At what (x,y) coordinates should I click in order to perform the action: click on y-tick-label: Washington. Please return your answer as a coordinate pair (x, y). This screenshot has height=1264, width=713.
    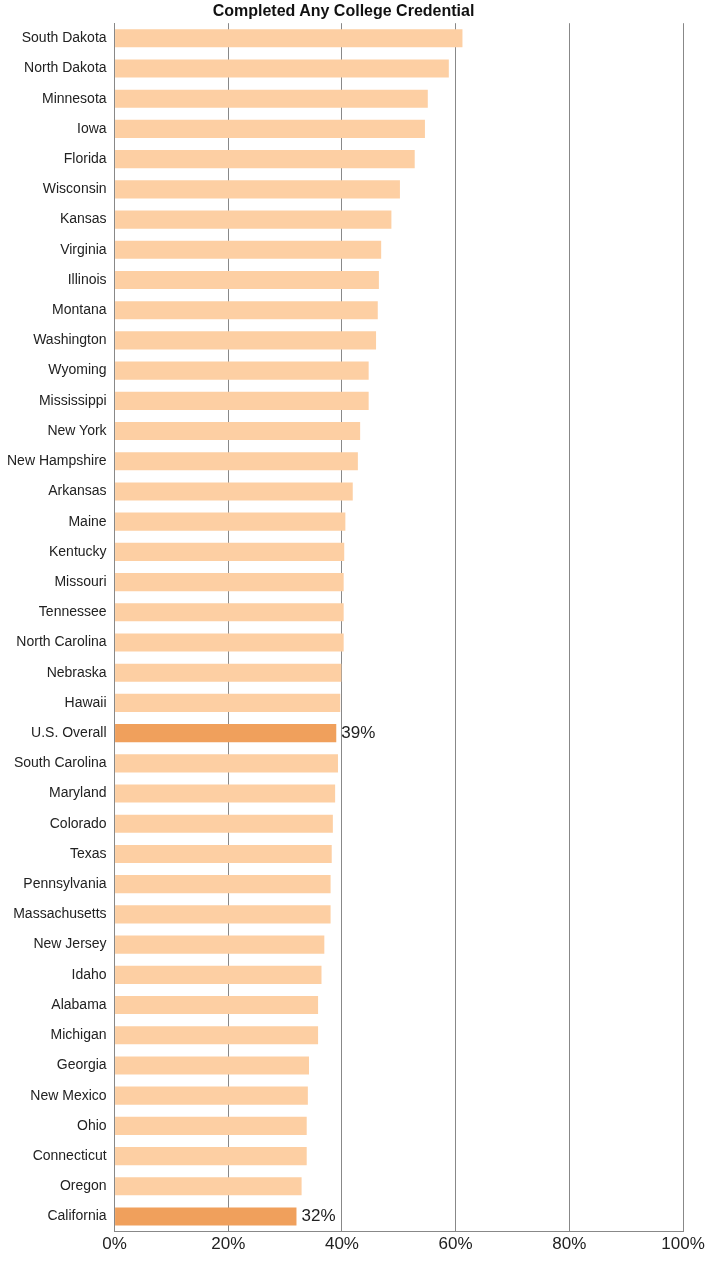
    Looking at the image, I should click on (70, 339).